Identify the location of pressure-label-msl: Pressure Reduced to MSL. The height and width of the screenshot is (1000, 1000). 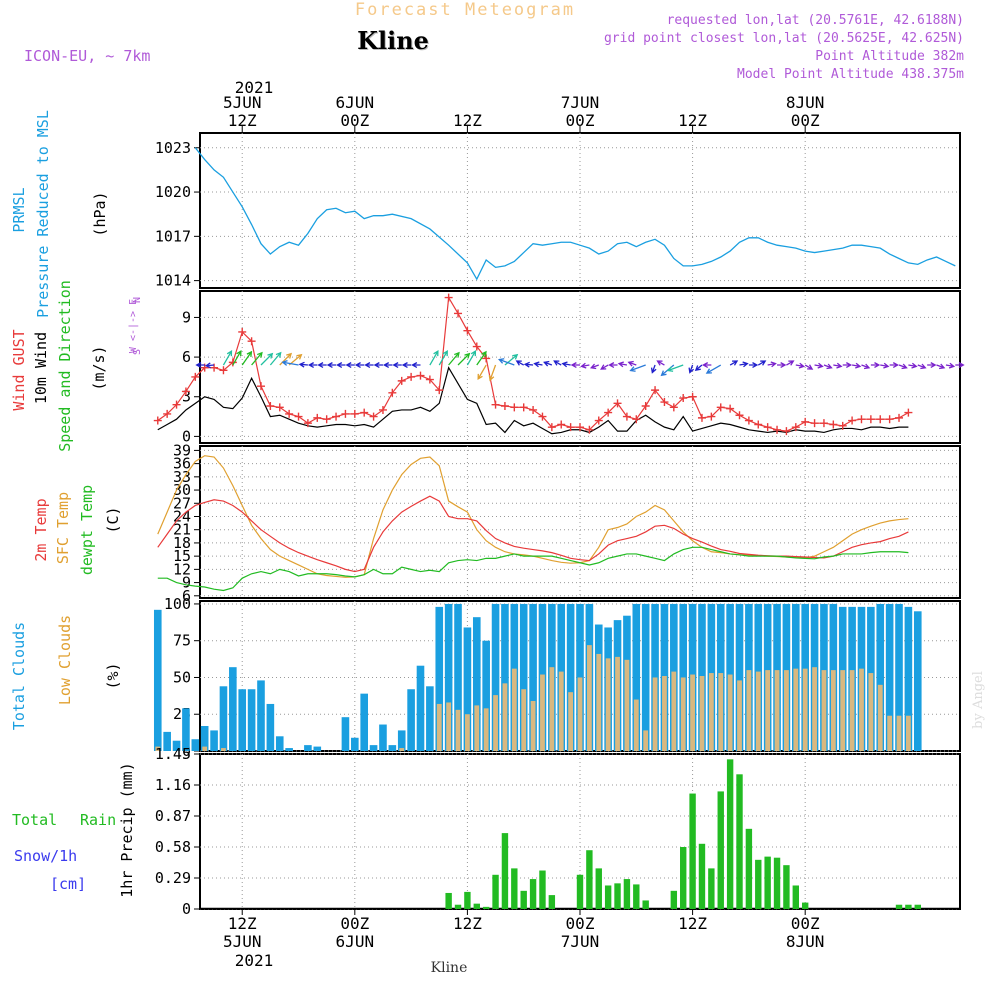
(43, 214).